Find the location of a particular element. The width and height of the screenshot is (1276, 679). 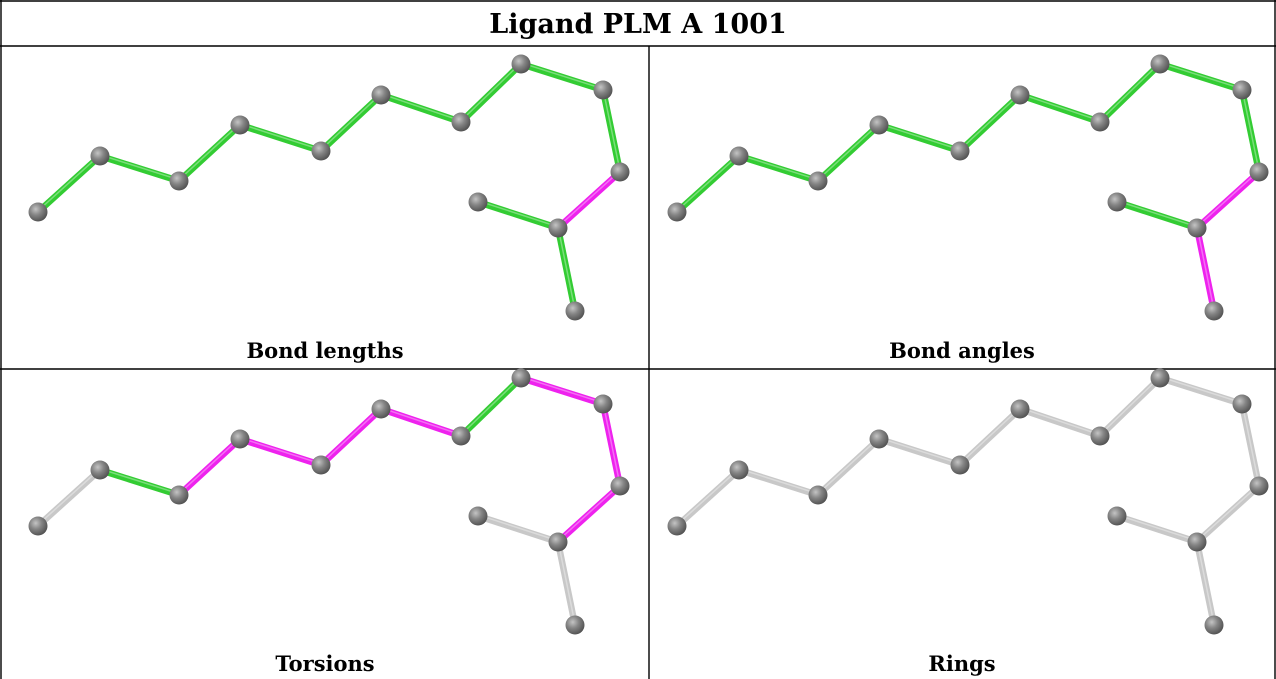

bond-C8-C9 is located at coordinates (562, 77).